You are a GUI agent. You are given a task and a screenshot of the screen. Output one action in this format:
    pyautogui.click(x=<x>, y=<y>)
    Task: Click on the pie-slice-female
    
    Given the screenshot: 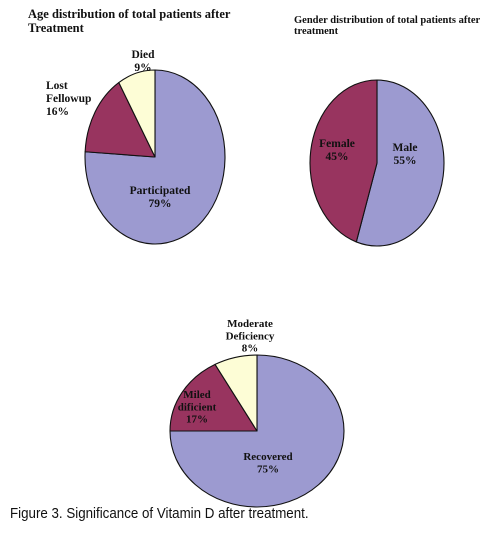 What is the action you would take?
    pyautogui.click(x=343, y=161)
    